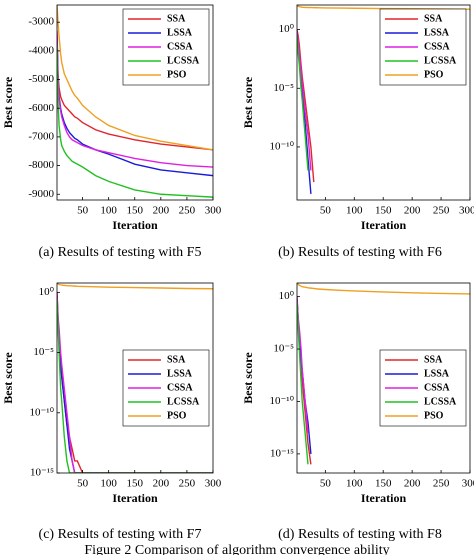 The image size is (474, 555). Describe the element at coordinates (360, 252) in the screenshot. I see `subplot-caption: (b) Results of testing with F6` at that location.